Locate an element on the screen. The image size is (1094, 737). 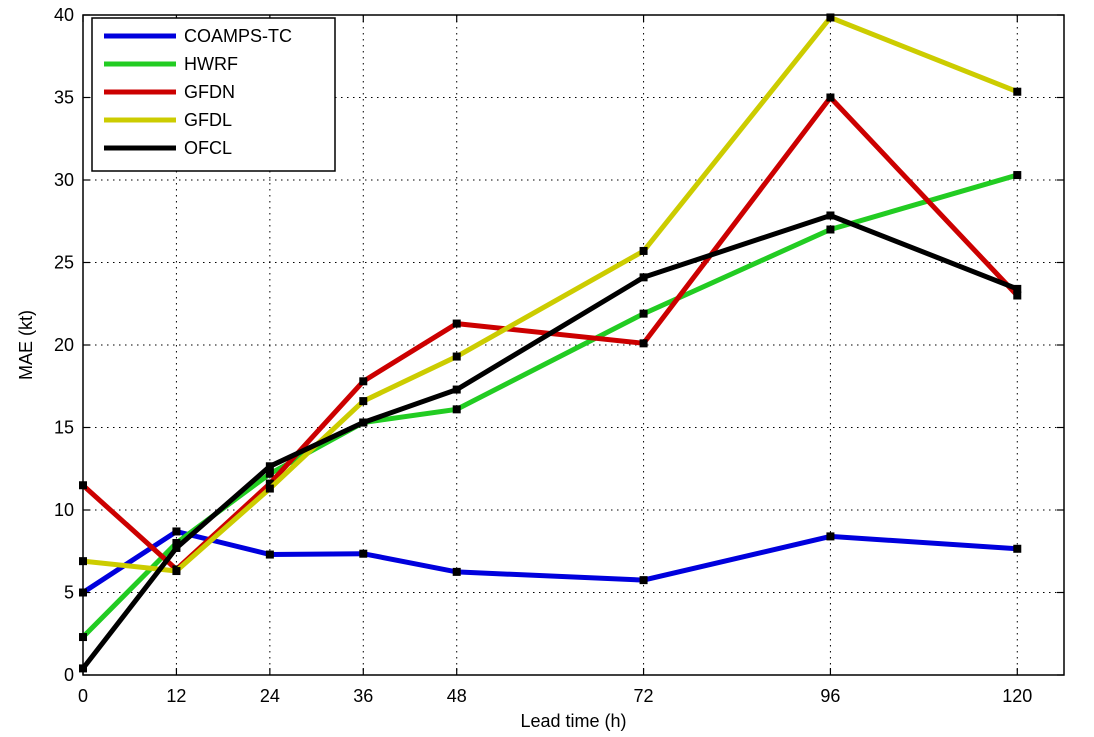
y-tick-label: 40 is located at coordinates (64, 15).